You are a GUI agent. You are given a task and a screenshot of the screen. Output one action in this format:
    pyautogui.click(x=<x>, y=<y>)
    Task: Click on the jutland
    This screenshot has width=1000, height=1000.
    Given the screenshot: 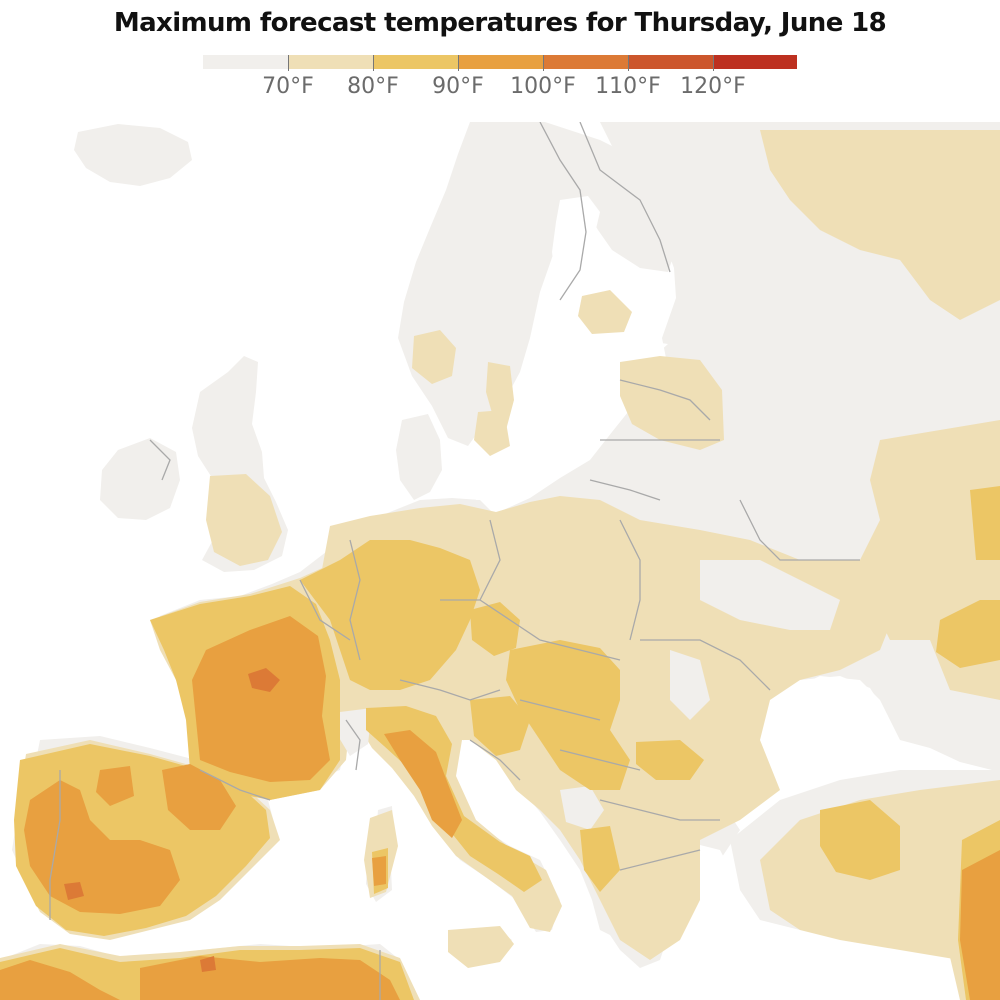 What is the action you would take?
    pyautogui.click(x=419, y=457)
    